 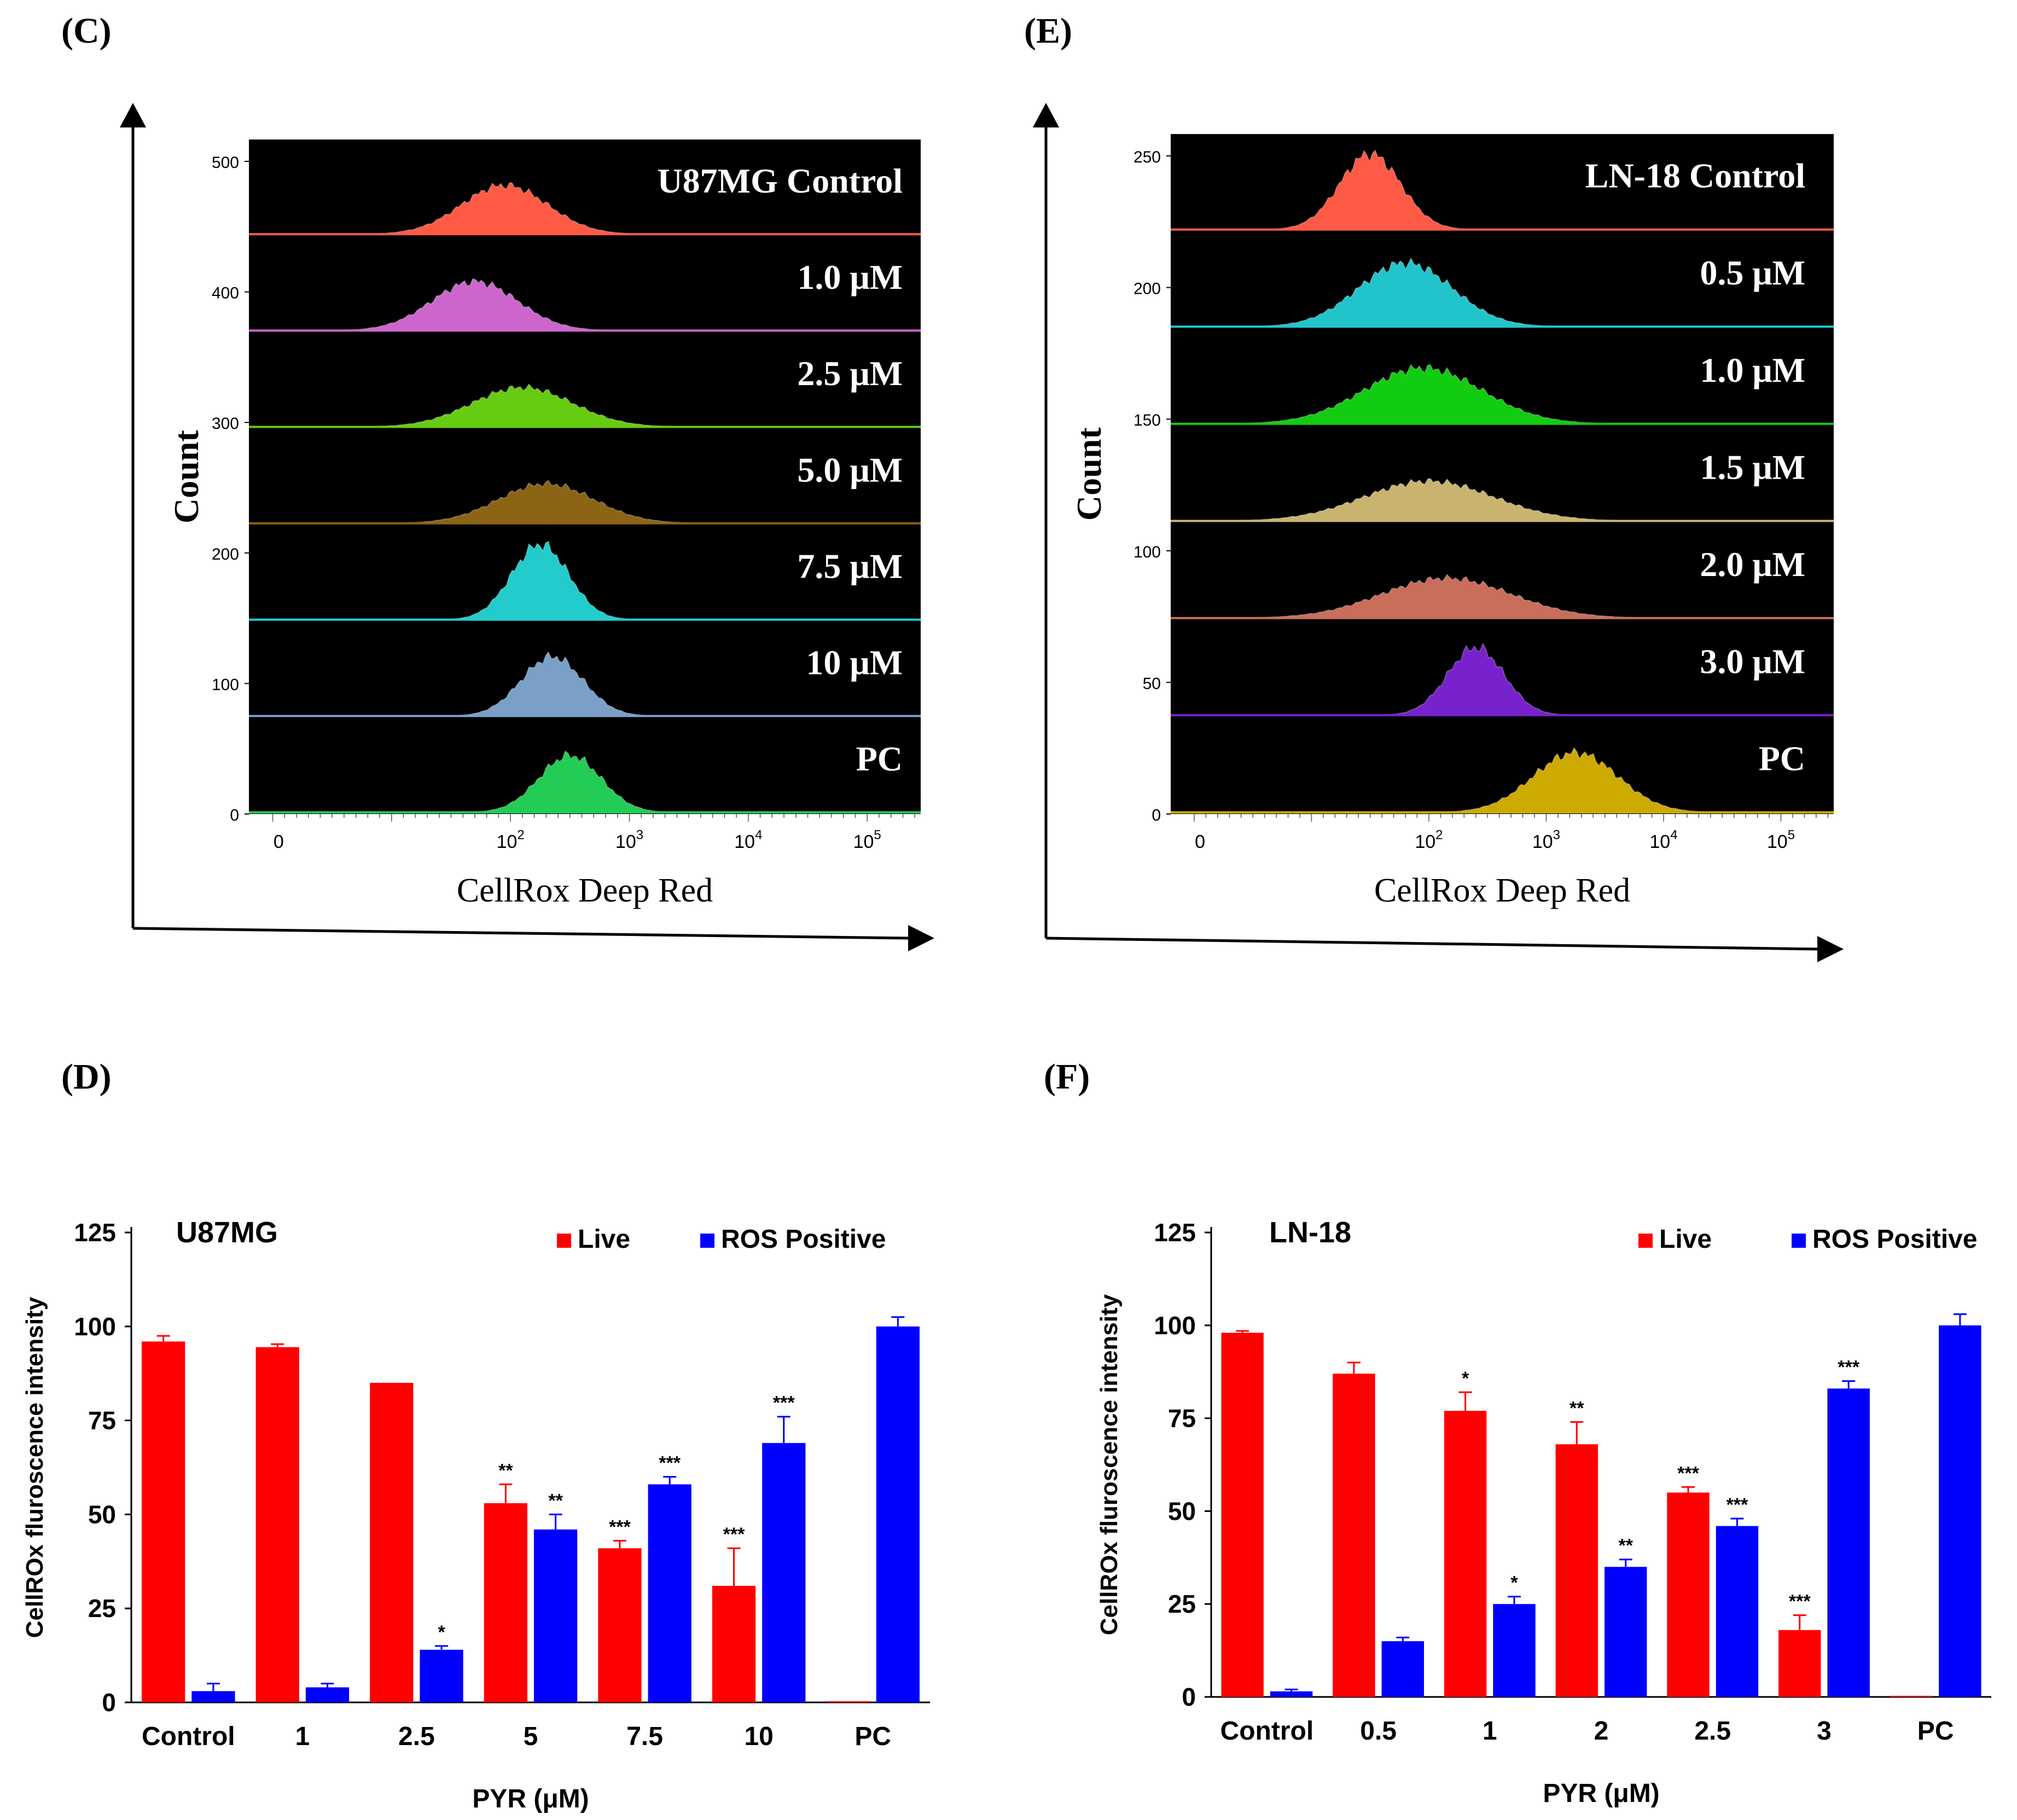 I want to click on y-axis-title: Count, so click(x=186, y=476).